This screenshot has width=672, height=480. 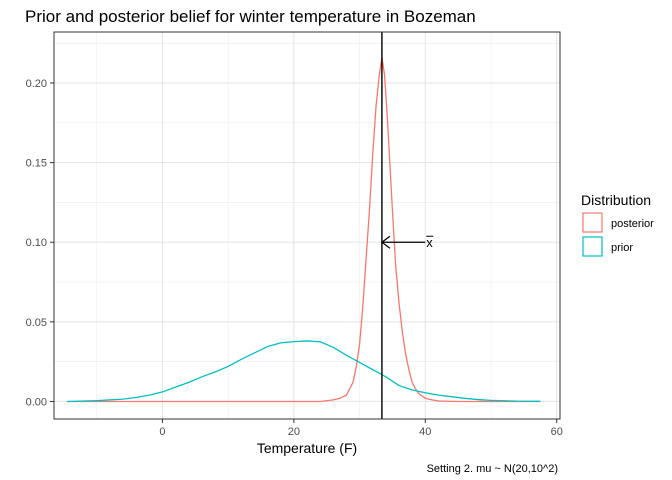 What do you see at coordinates (425, 432) in the screenshot?
I see `x-tick-label: 40` at bounding box center [425, 432].